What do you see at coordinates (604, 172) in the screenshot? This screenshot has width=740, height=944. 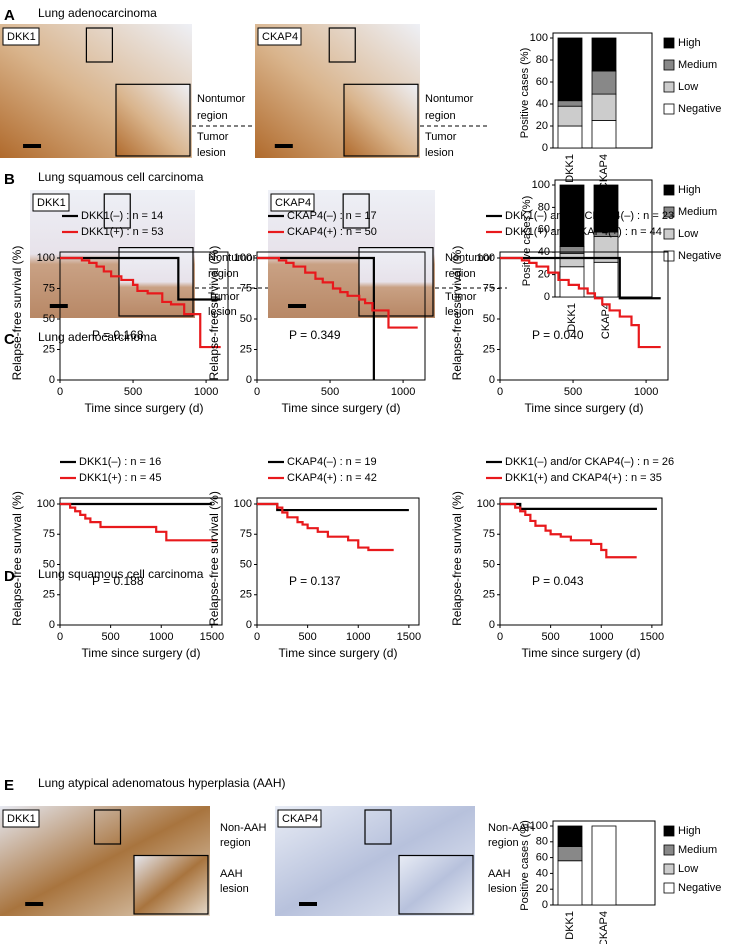 I see `x-tick-label: CKAP4` at bounding box center [604, 172].